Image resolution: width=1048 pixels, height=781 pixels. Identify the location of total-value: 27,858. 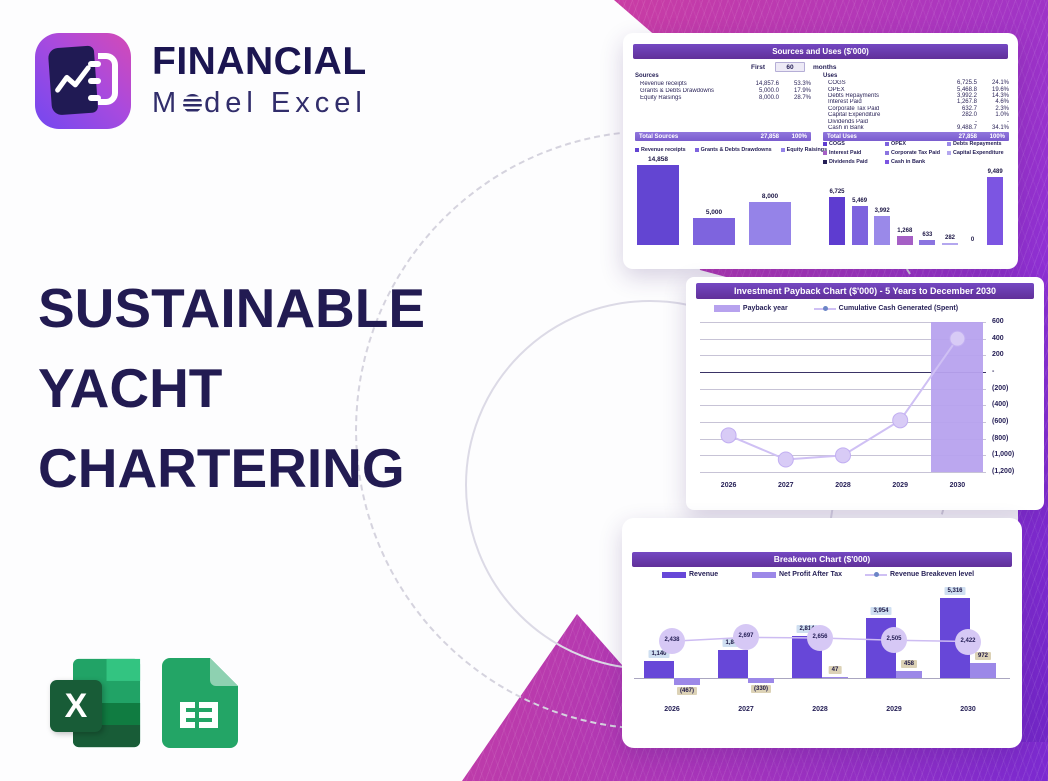
(769, 136).